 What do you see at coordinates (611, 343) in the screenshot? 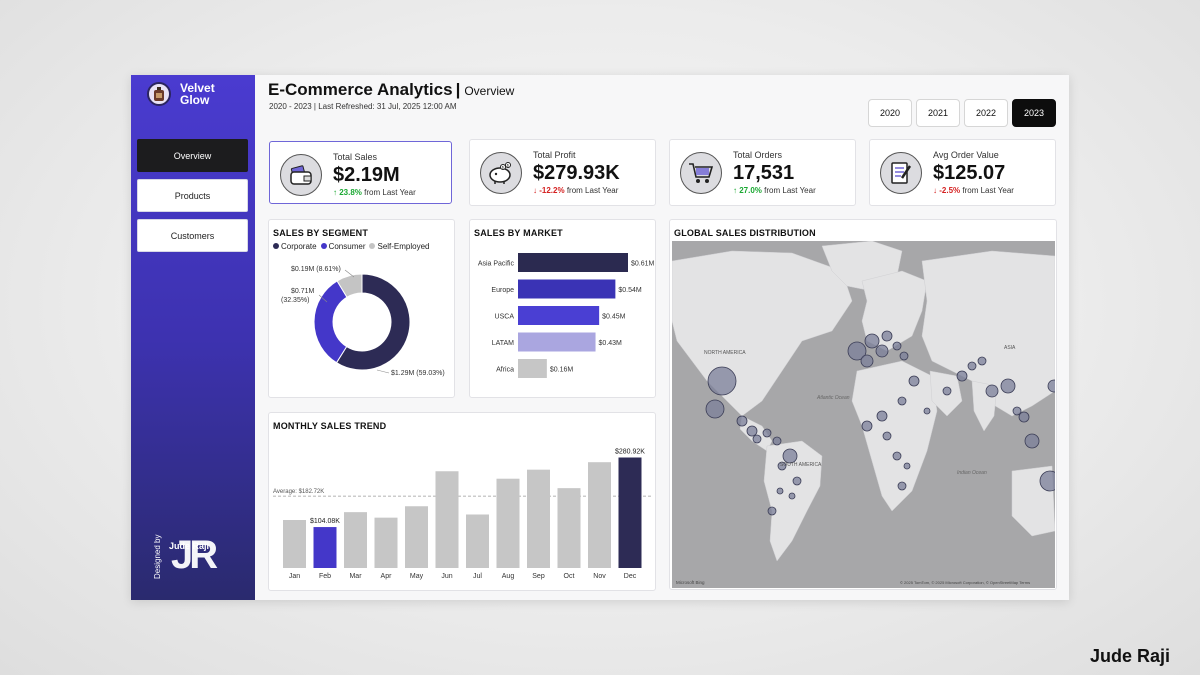
I see `market-value-label: $0.43M` at bounding box center [611, 343].